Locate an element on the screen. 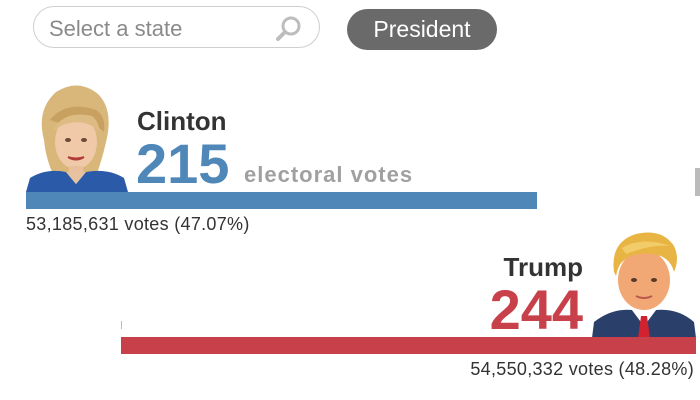 This screenshot has width=700, height=400. trump-popular-votes: 54,550,332 votes (48.28%) is located at coordinates (582, 369).